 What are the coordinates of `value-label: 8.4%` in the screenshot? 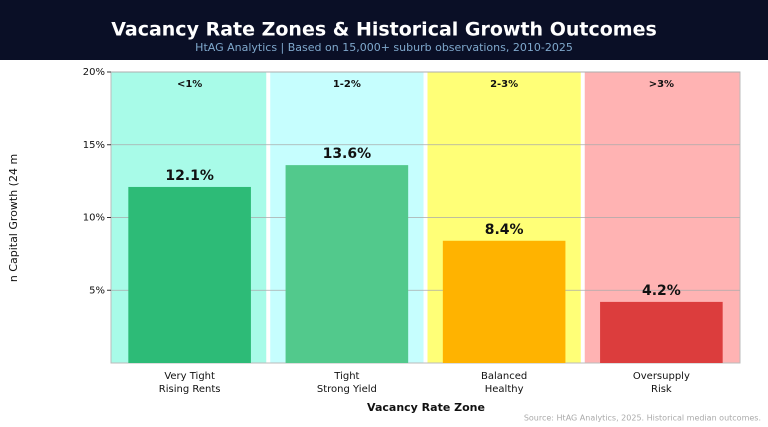 It's located at (504, 230).